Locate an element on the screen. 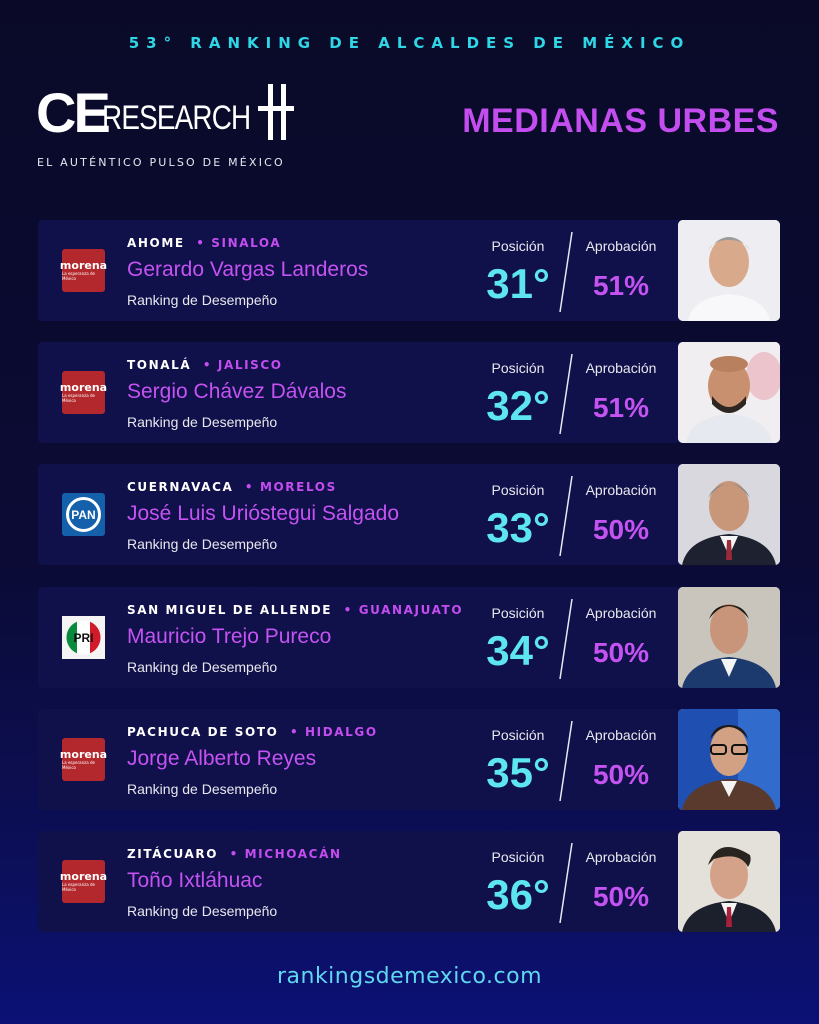 The height and width of the screenshot is (1024, 819). website-url: rankingsdemexico.com is located at coordinates (409, 976).